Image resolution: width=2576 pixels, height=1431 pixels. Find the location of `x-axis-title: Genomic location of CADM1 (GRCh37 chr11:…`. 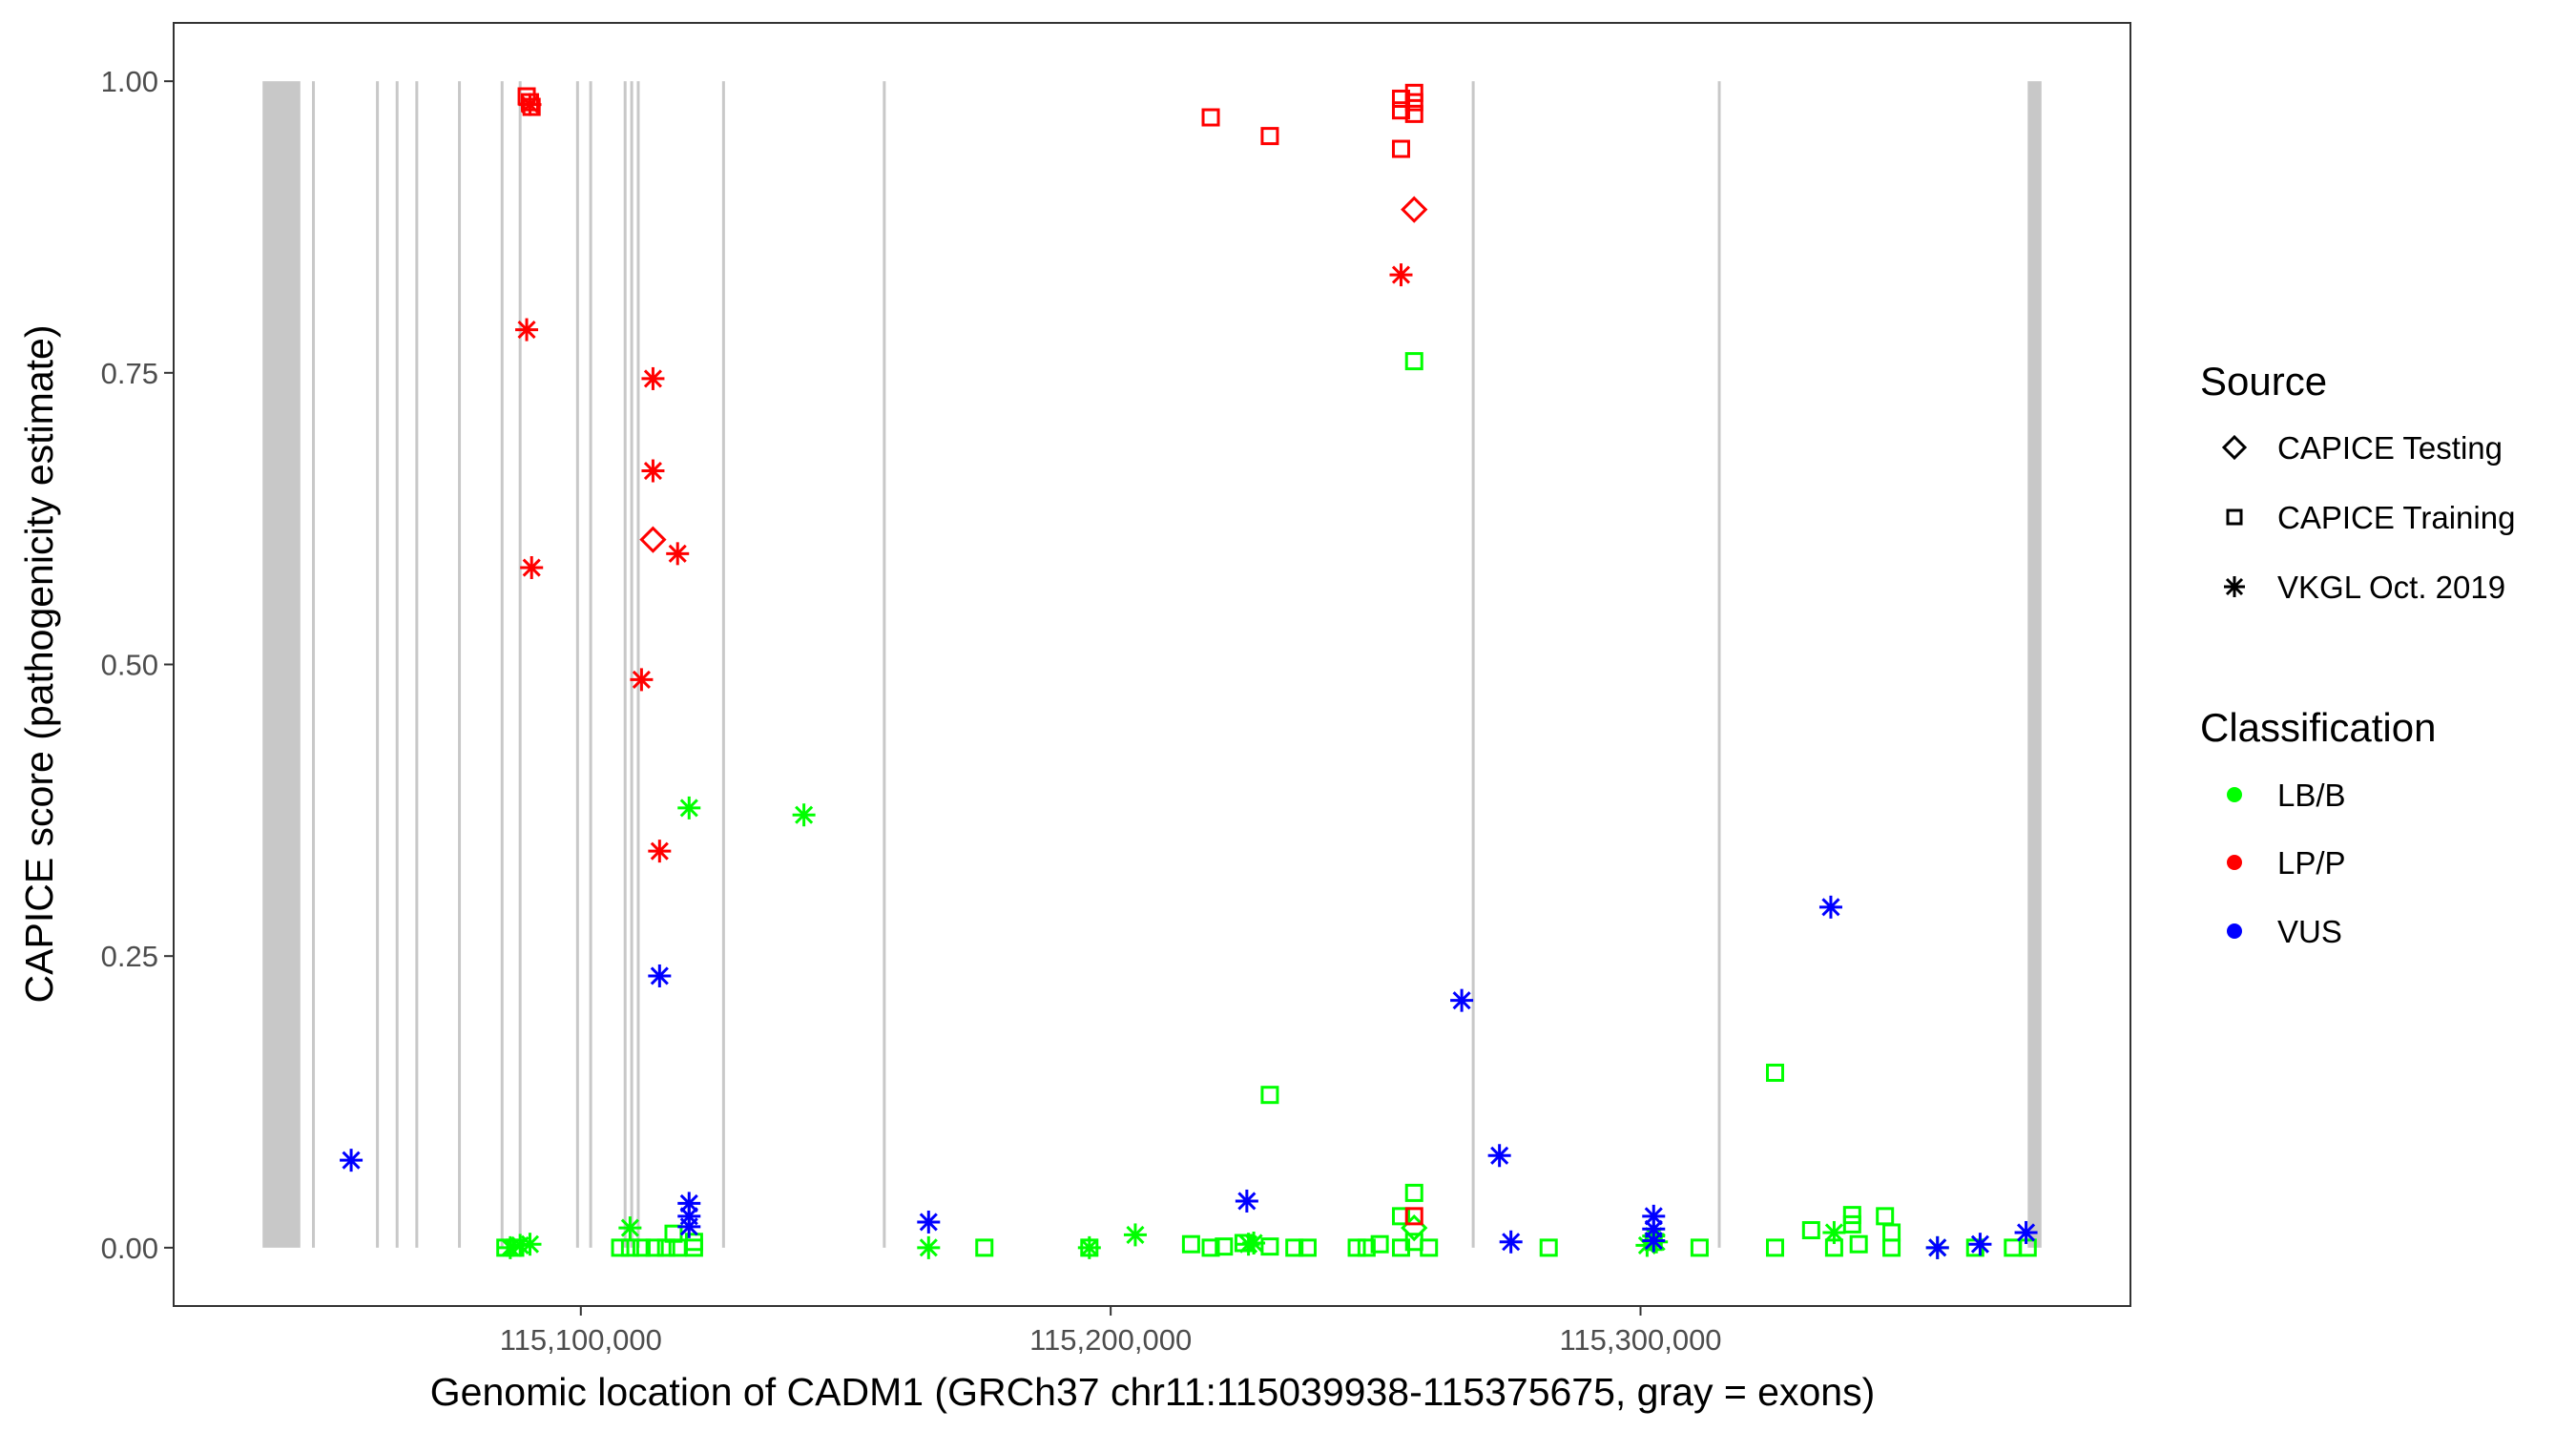

x-axis-title: Genomic location of CADM1 (GRCh37 chr11:… is located at coordinates (1152, 1392).